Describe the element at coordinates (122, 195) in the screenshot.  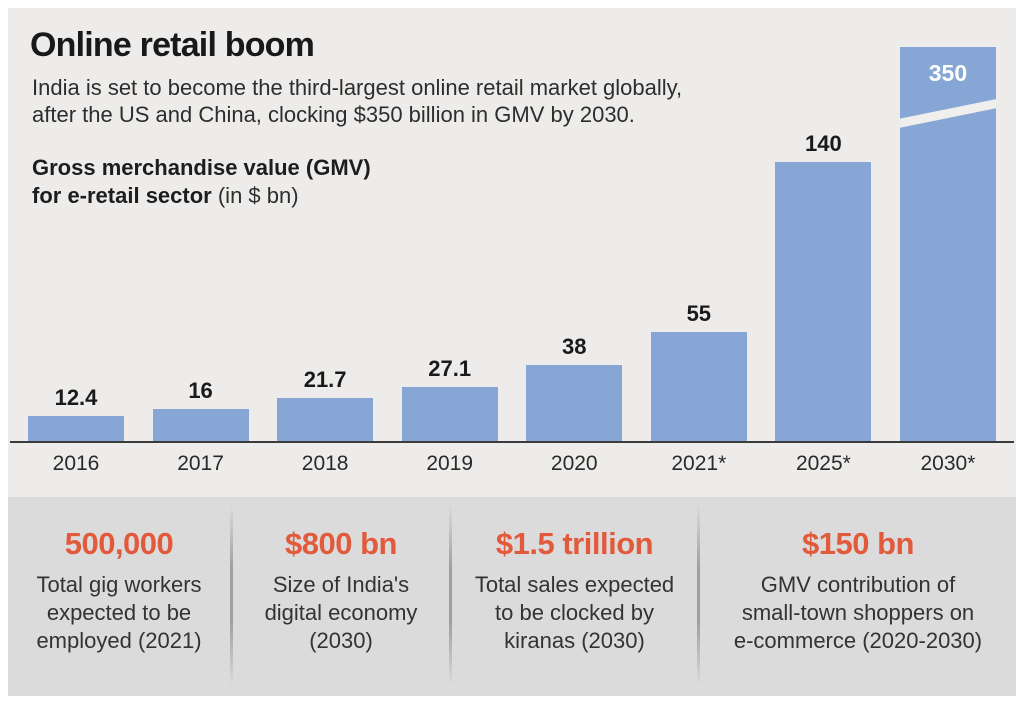
I see `metric-label-line2-bold: for e-retail sector` at that location.